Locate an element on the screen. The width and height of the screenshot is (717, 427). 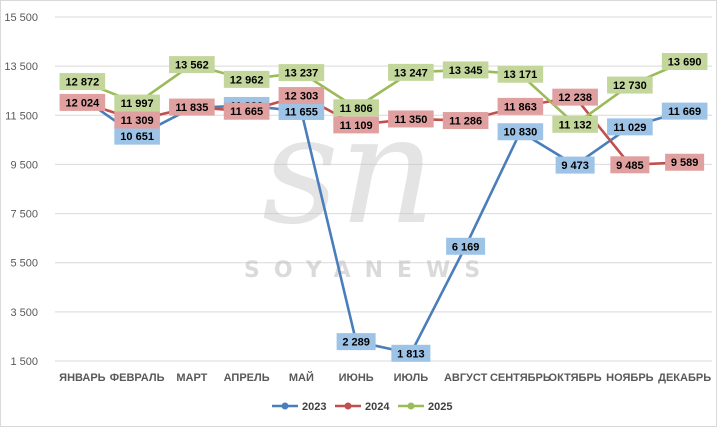
x-tick-label: ЯНВАРЬ is located at coordinates (82, 378).